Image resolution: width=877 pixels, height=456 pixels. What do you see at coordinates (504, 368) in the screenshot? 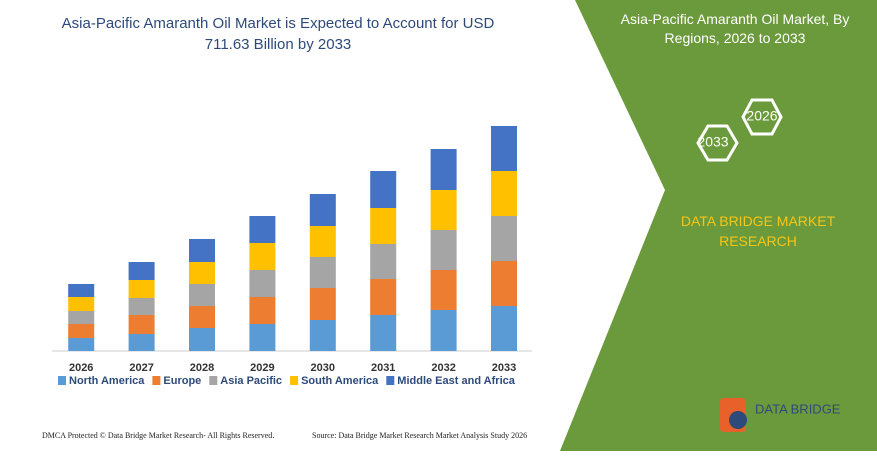
I see `x-tick-label: 2033` at bounding box center [504, 368].